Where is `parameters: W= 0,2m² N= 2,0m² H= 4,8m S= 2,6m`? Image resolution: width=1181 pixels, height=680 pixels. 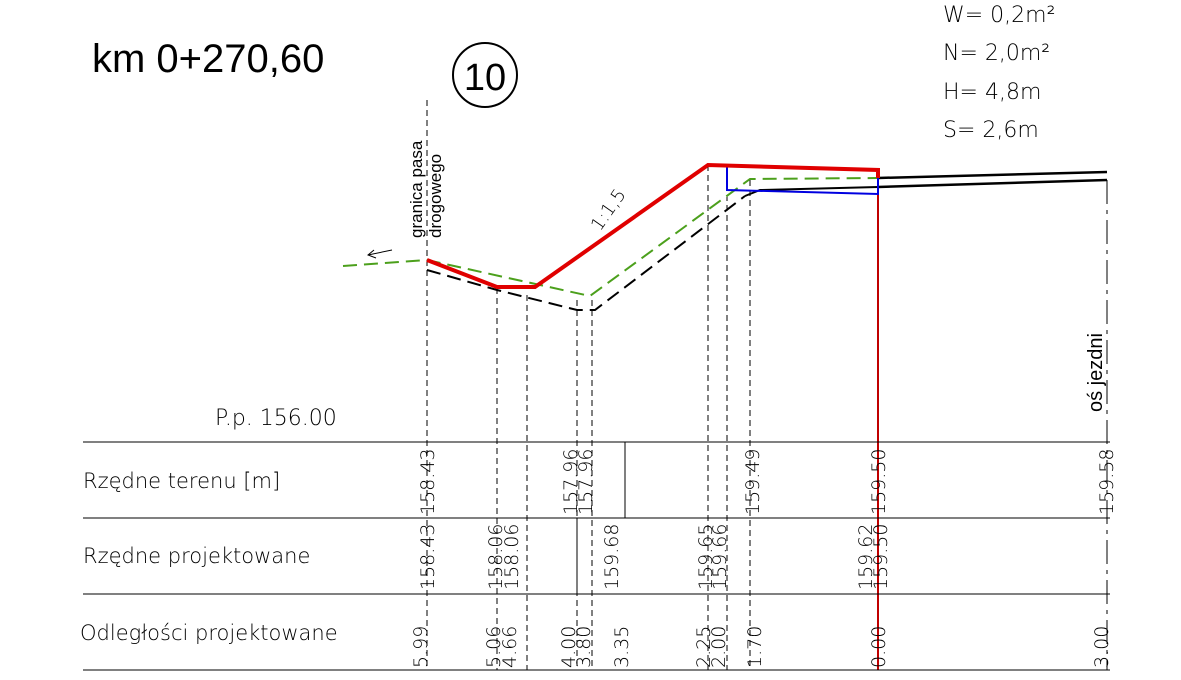 parameters: W= 0,2m² N= 2,0m² H= 4,8m S= 2,6m is located at coordinates (999, 73).